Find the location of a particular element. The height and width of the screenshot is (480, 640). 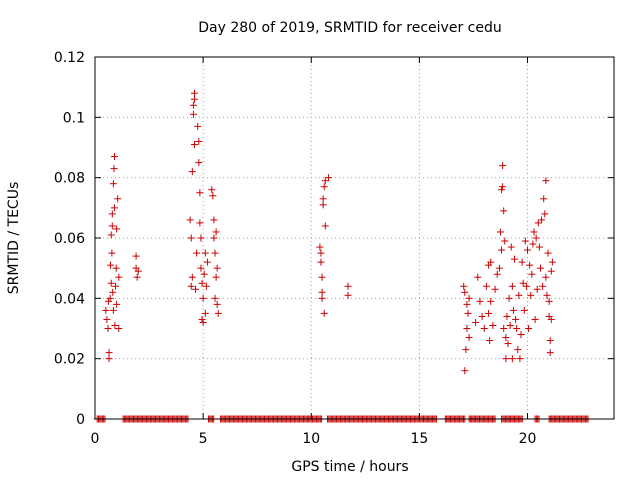

y-tick-label: 0.12 is located at coordinates (69, 58).